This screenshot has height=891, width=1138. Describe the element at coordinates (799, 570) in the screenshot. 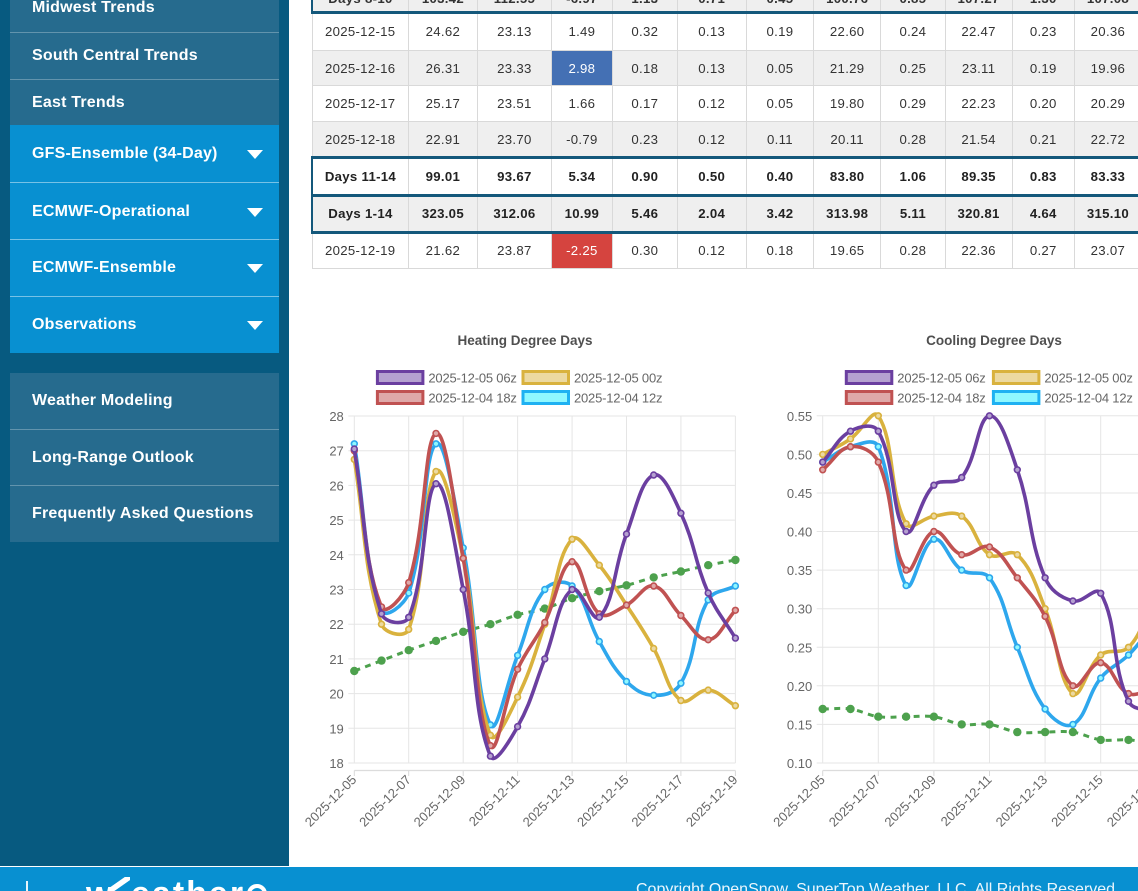

I see `svg-text: 0.35` at that location.